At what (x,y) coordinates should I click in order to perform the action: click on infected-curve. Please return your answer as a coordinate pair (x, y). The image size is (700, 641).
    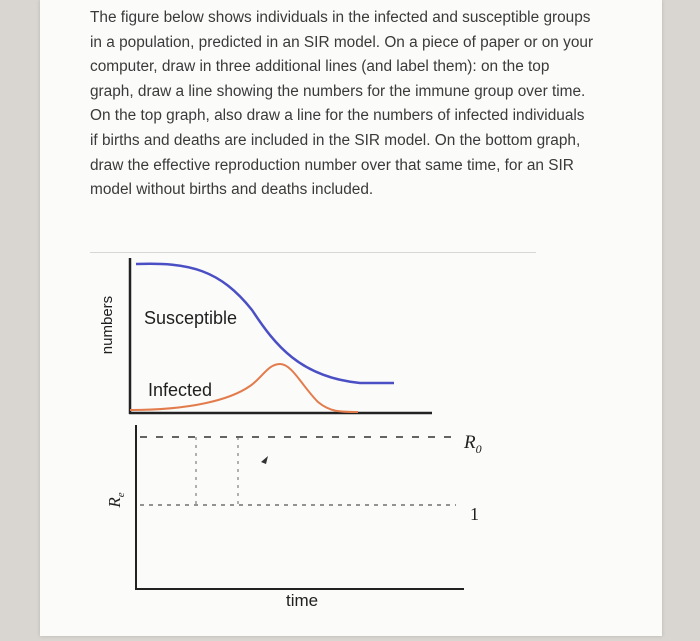
    Looking at the image, I should click on (244, 387).